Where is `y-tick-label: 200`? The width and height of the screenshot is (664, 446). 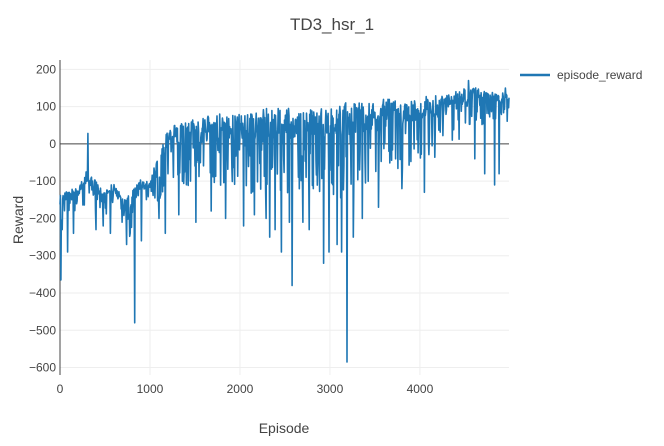
y-tick-label: 200 is located at coordinates (46, 69).